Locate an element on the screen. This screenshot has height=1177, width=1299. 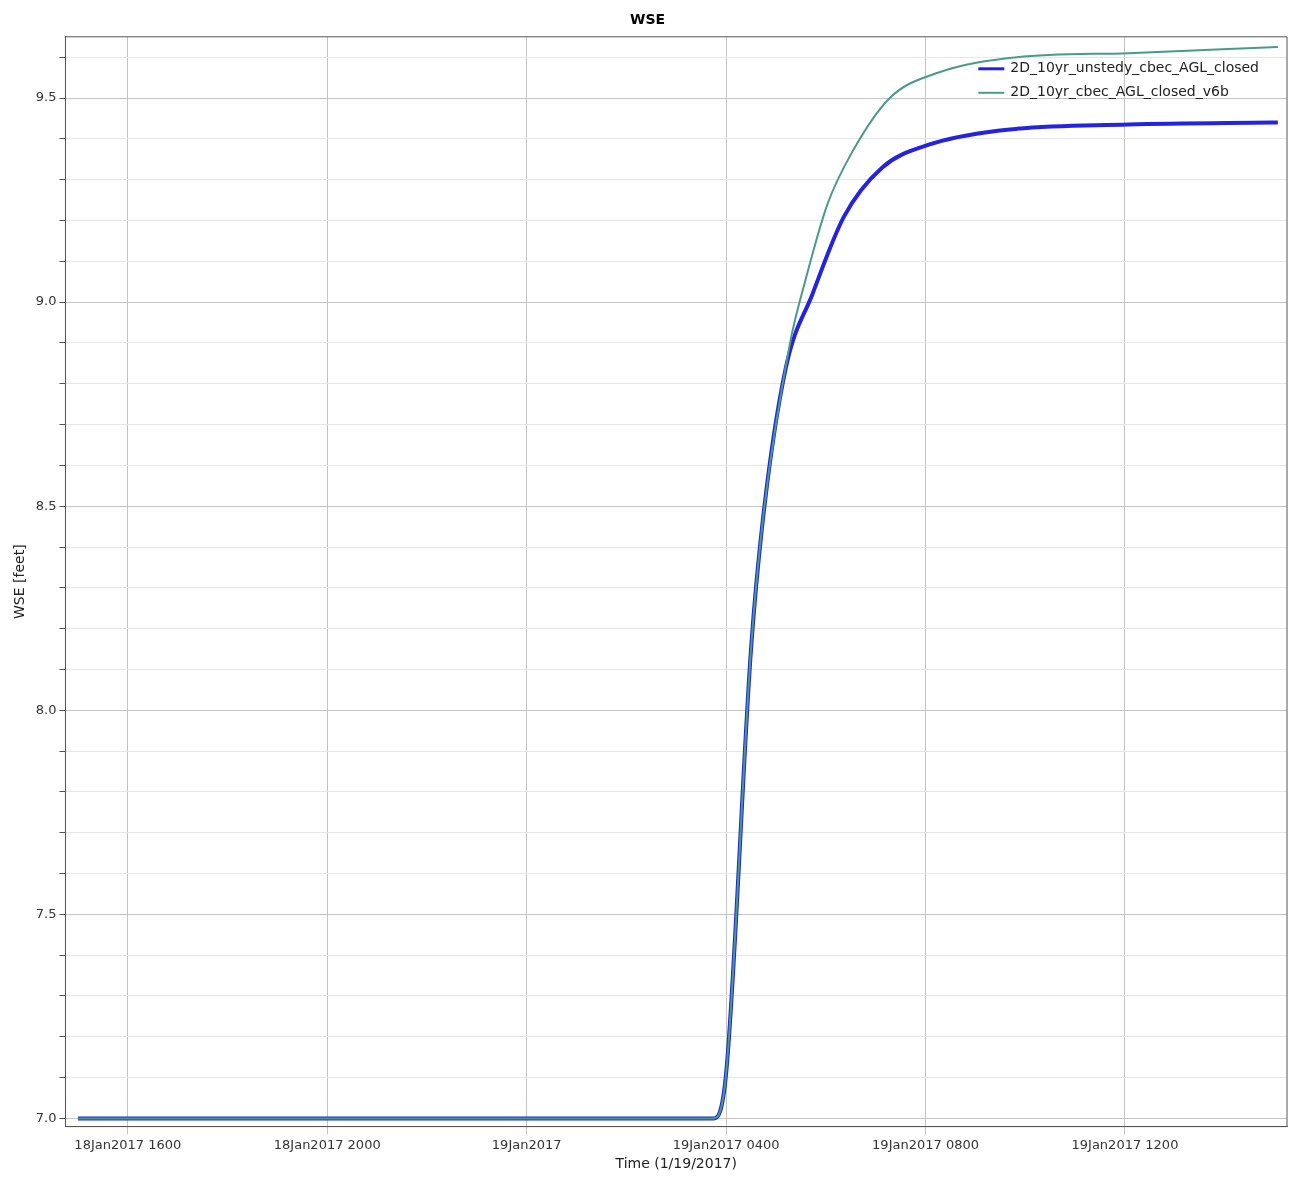
x-tick-label: 18Jan2017 2000 is located at coordinates (327, 1144).